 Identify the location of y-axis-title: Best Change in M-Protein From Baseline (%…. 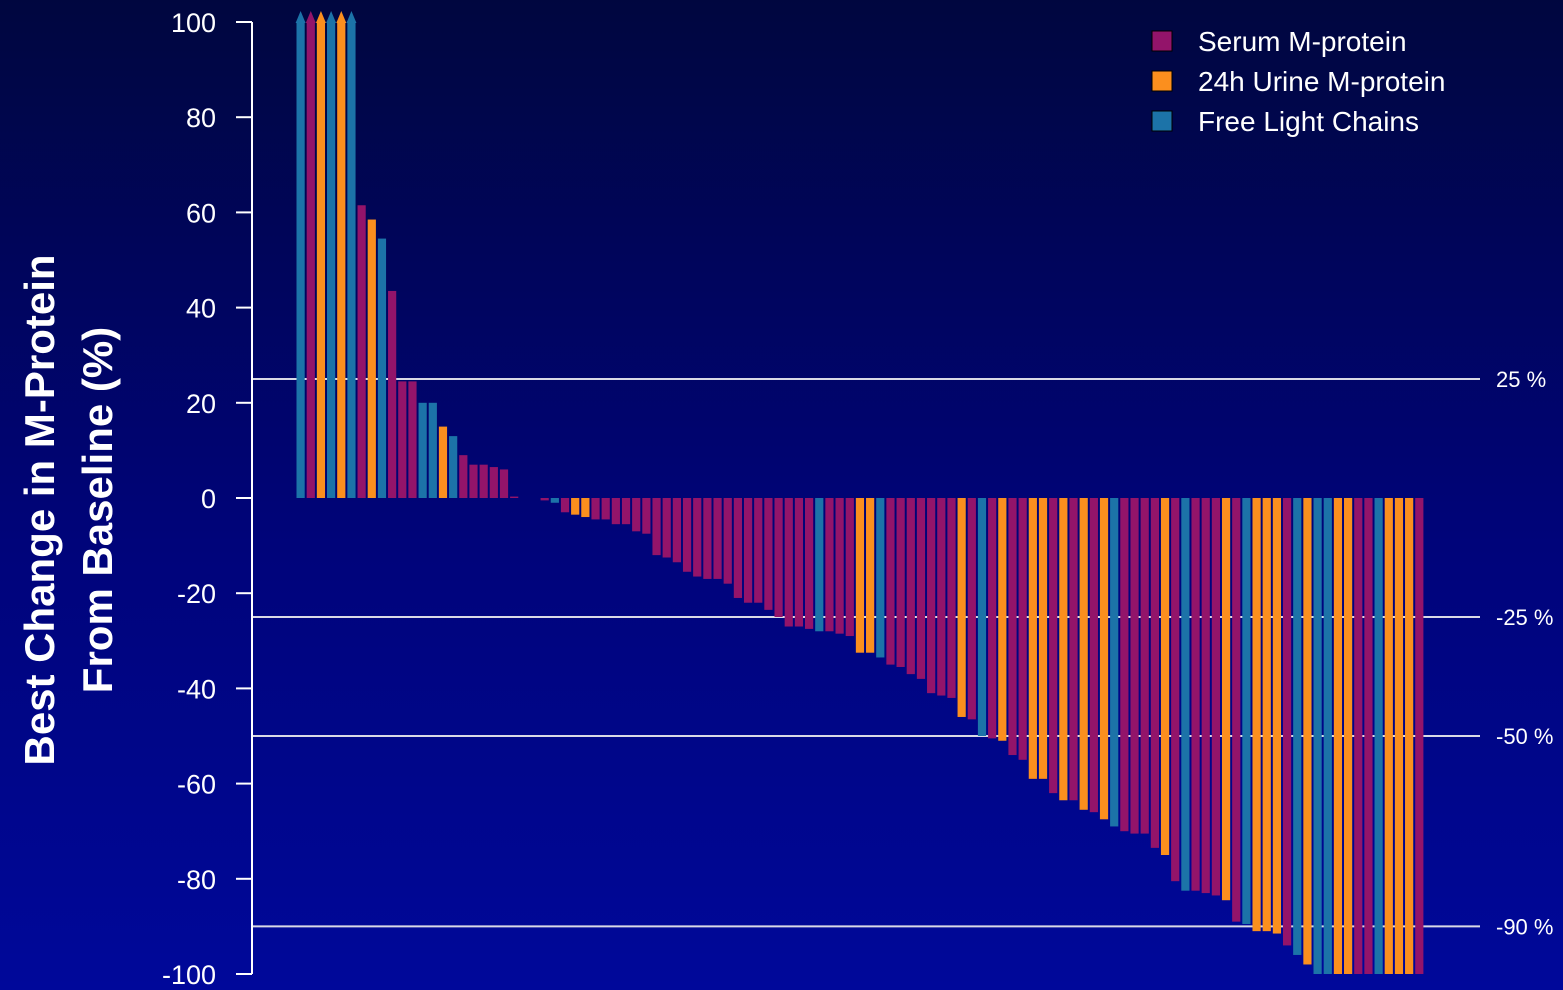
(68, 509).